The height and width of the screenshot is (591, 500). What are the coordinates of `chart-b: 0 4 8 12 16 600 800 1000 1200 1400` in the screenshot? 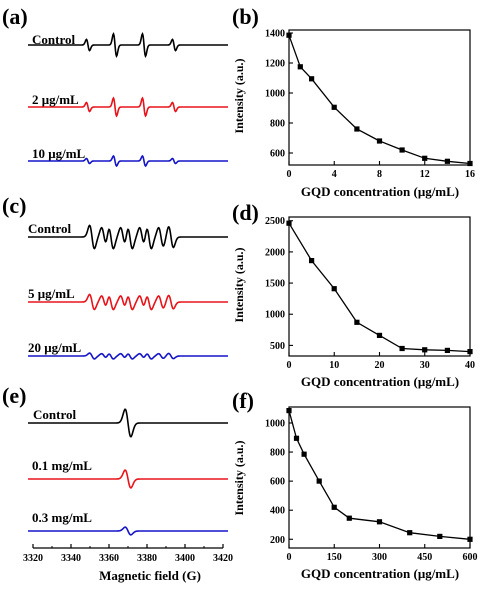 It's located at (370, 105).